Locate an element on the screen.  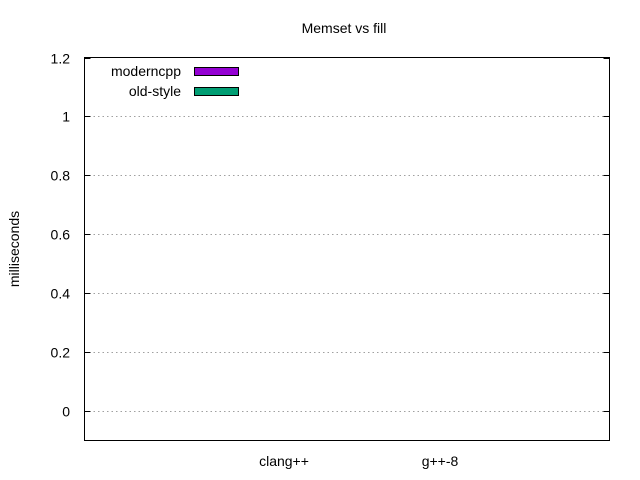
y-tick-label: 0.4 is located at coordinates (61, 294).